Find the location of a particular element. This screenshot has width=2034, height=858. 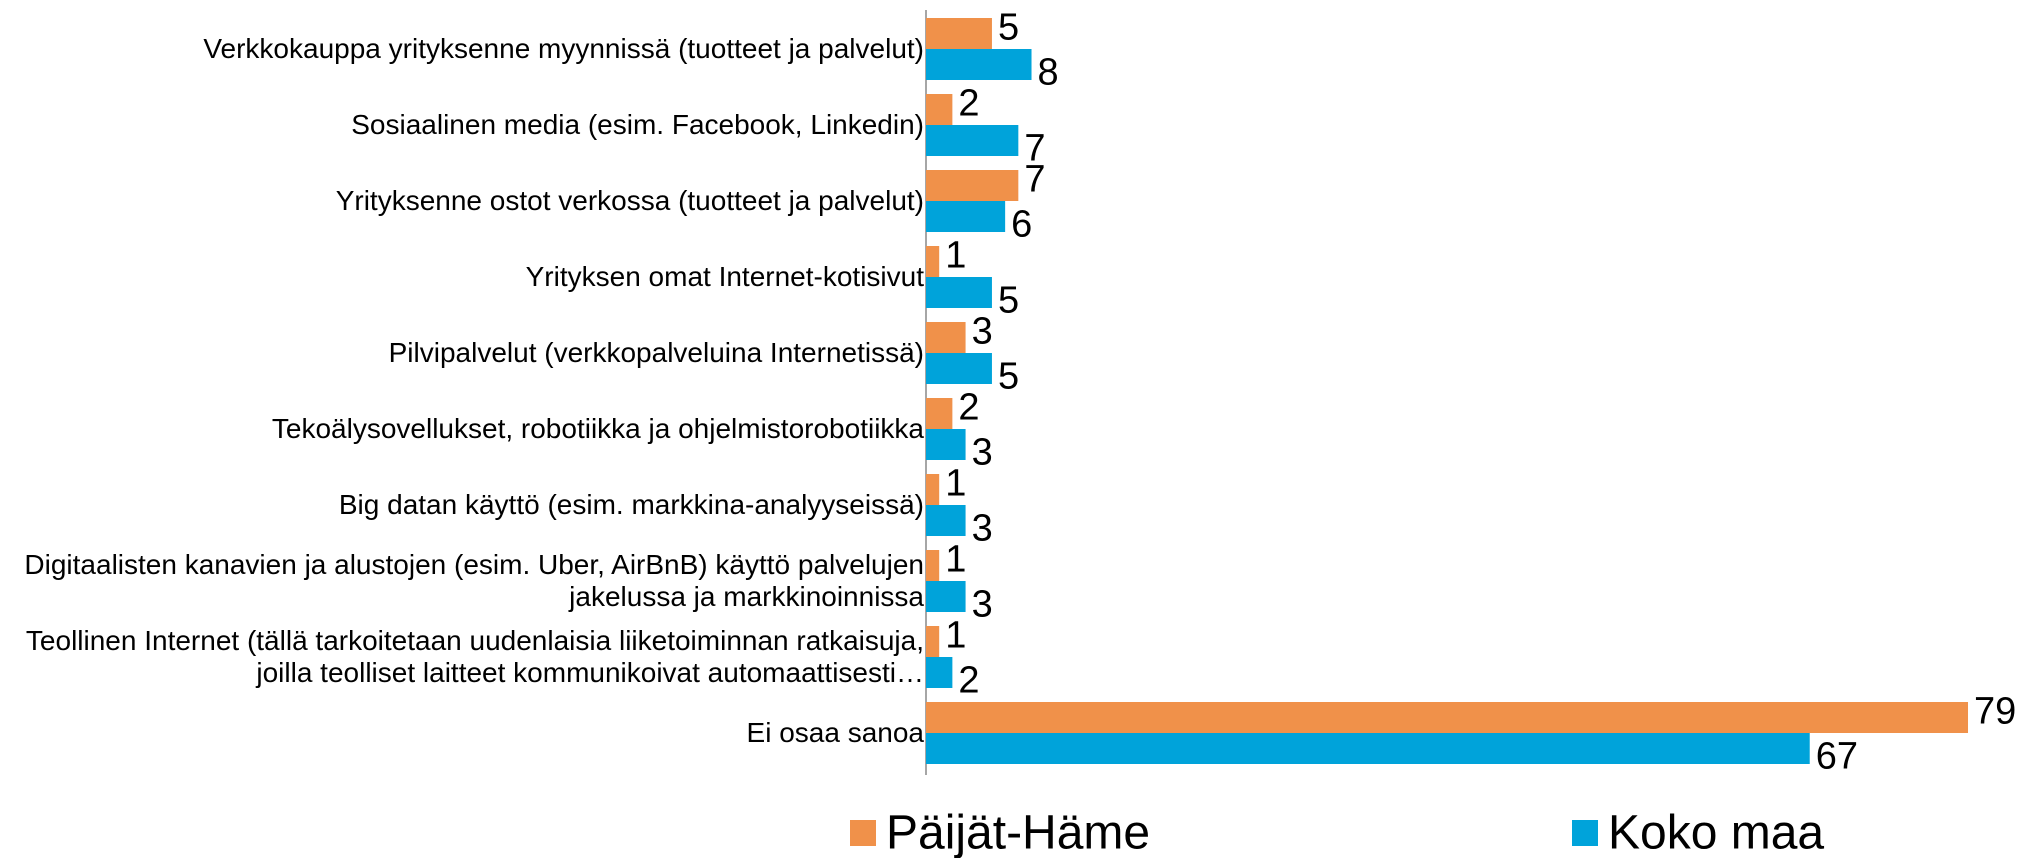

data-label: 8 is located at coordinates (1048, 73).